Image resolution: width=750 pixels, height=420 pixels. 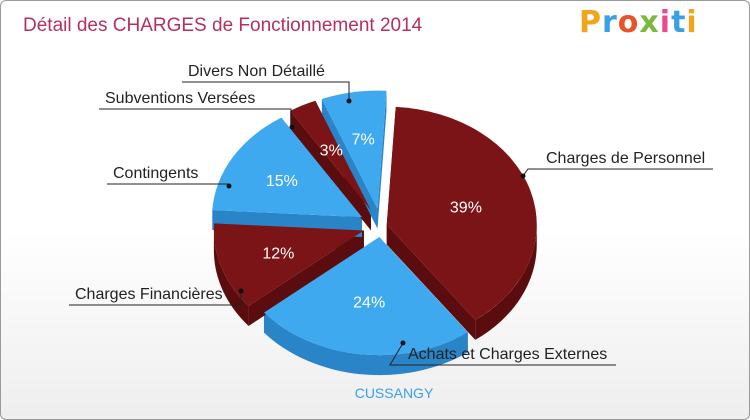 I want to click on slice-charges-de-personnel, so click(x=461, y=213).